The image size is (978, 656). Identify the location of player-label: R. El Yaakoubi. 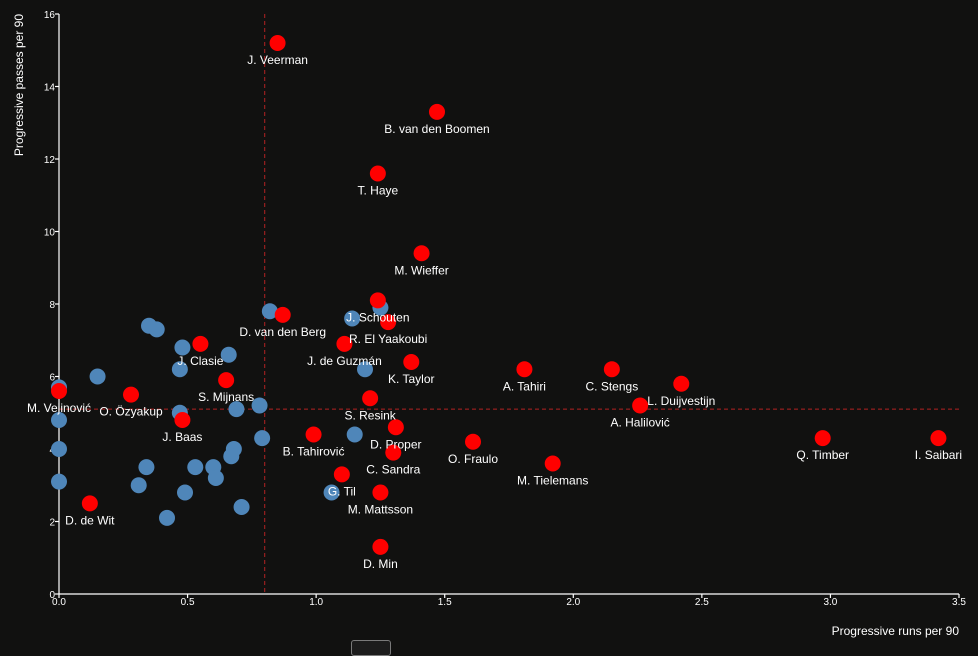
(388, 339).